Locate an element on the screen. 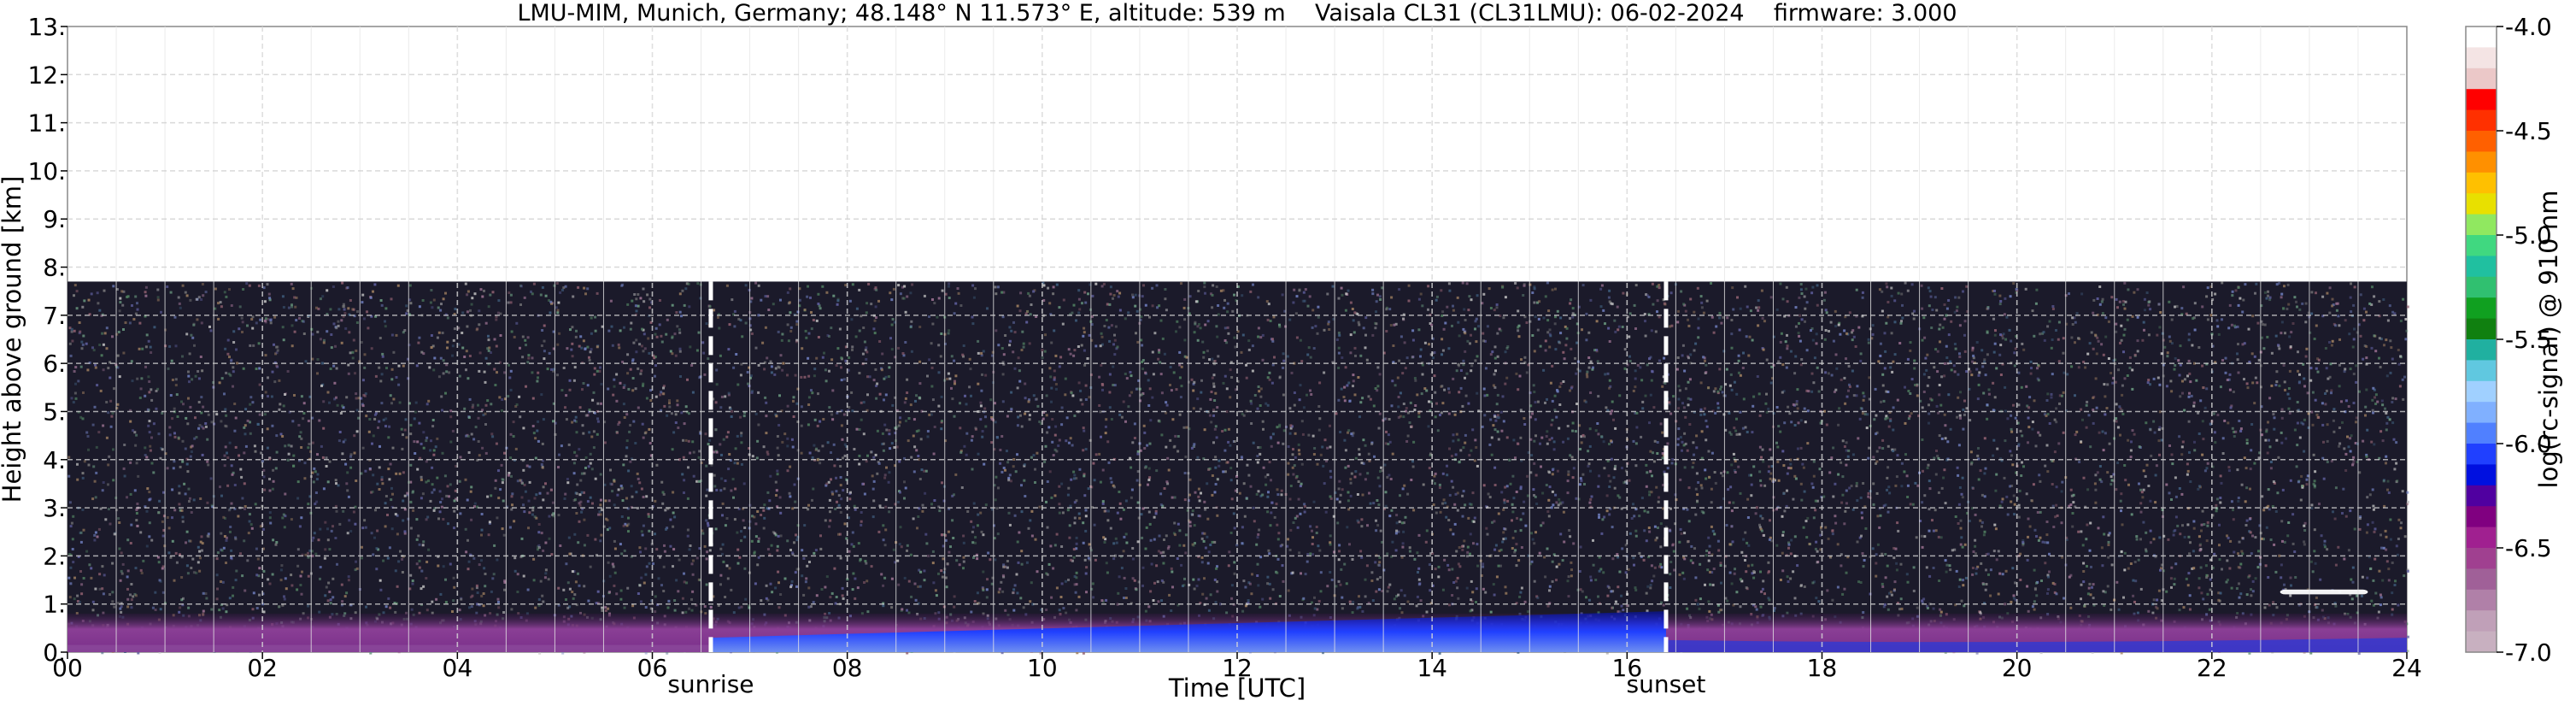  y-tick-label: 8. is located at coordinates (54, 268).